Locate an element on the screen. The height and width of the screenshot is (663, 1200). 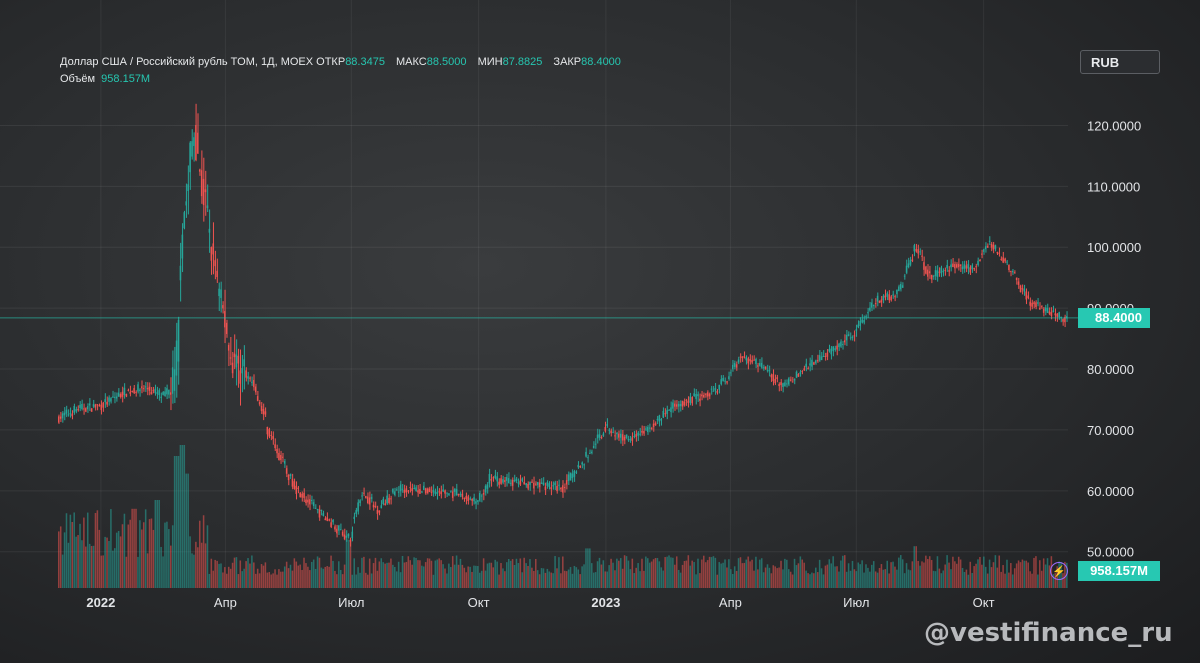
last-price-tag: 88.4000 is located at coordinates (1114, 317).